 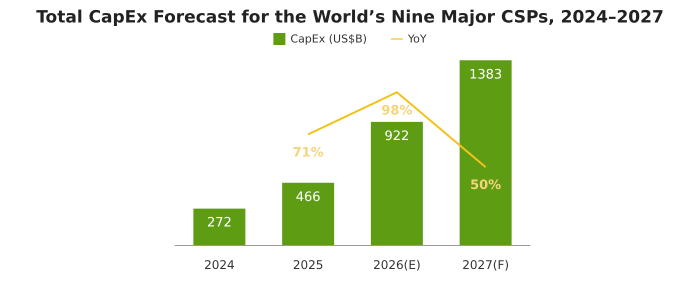 What do you see at coordinates (308, 265) in the screenshot?
I see `x-tick-label: 2025` at bounding box center [308, 265].